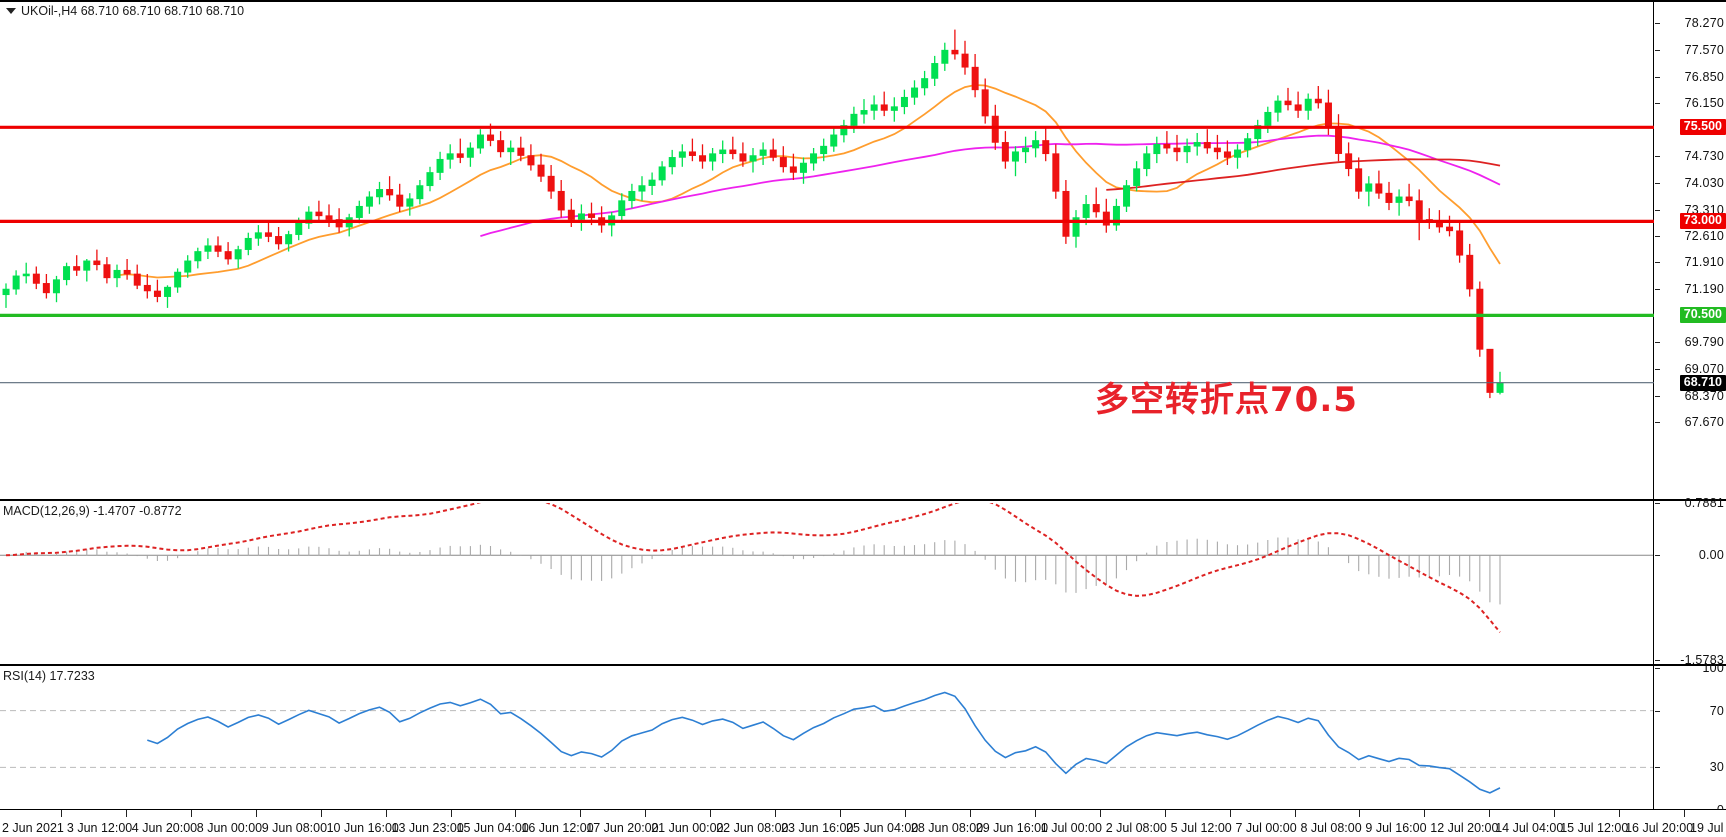 The image size is (1726, 837). Describe the element at coordinates (1396, 828) in the screenshot. I see `time-tick-label: 9 Jul 16:00` at that location.